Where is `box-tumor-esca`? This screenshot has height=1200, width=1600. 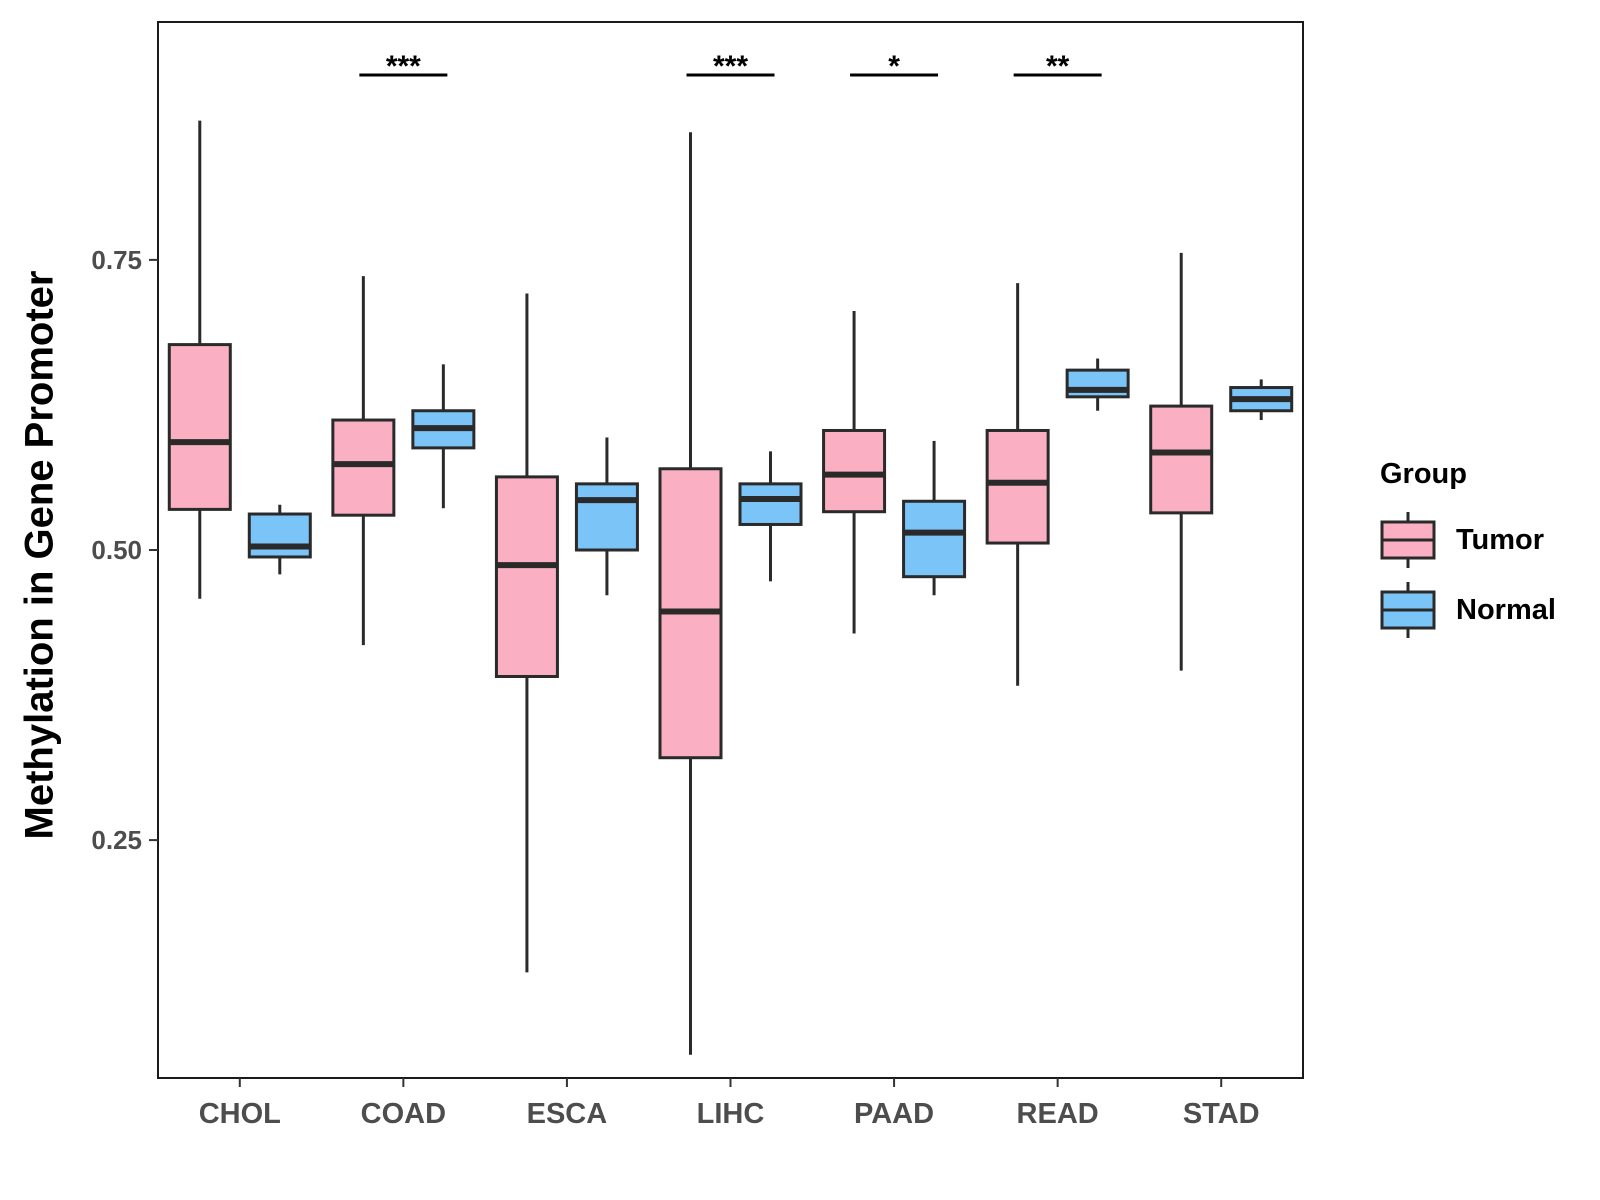
box-tumor-esca is located at coordinates (526, 633).